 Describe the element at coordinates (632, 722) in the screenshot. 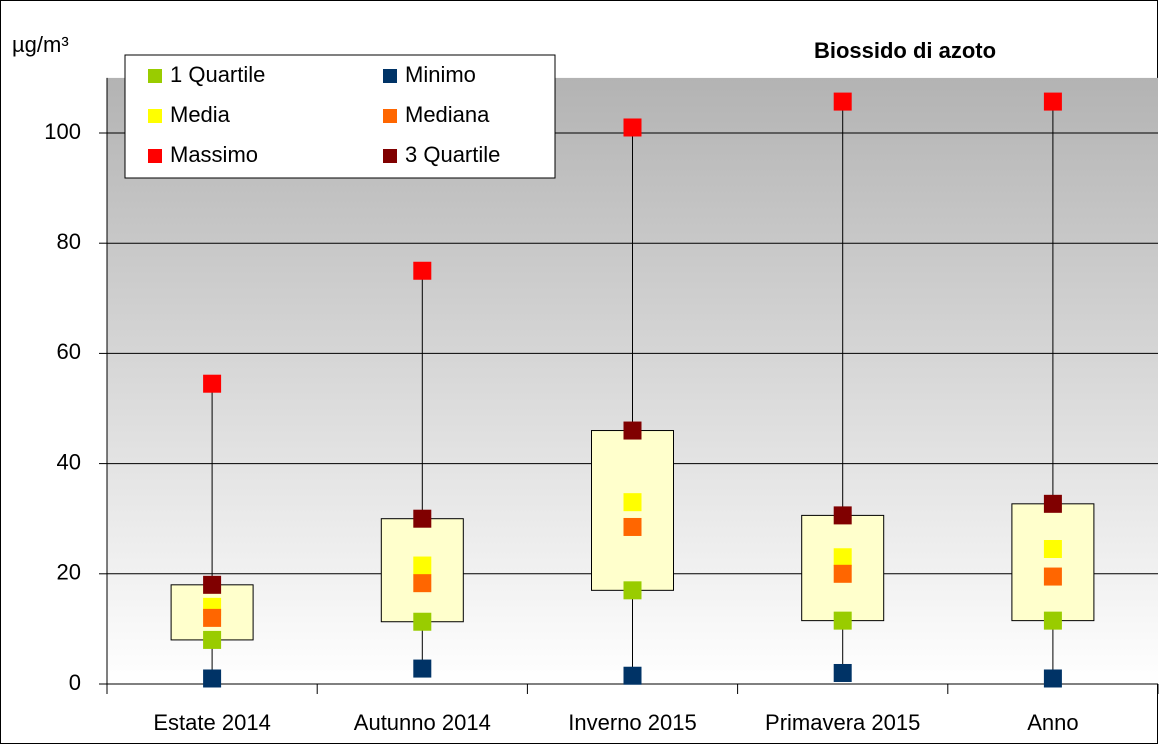

I see `x-tick-label: Inverno 2015` at that location.